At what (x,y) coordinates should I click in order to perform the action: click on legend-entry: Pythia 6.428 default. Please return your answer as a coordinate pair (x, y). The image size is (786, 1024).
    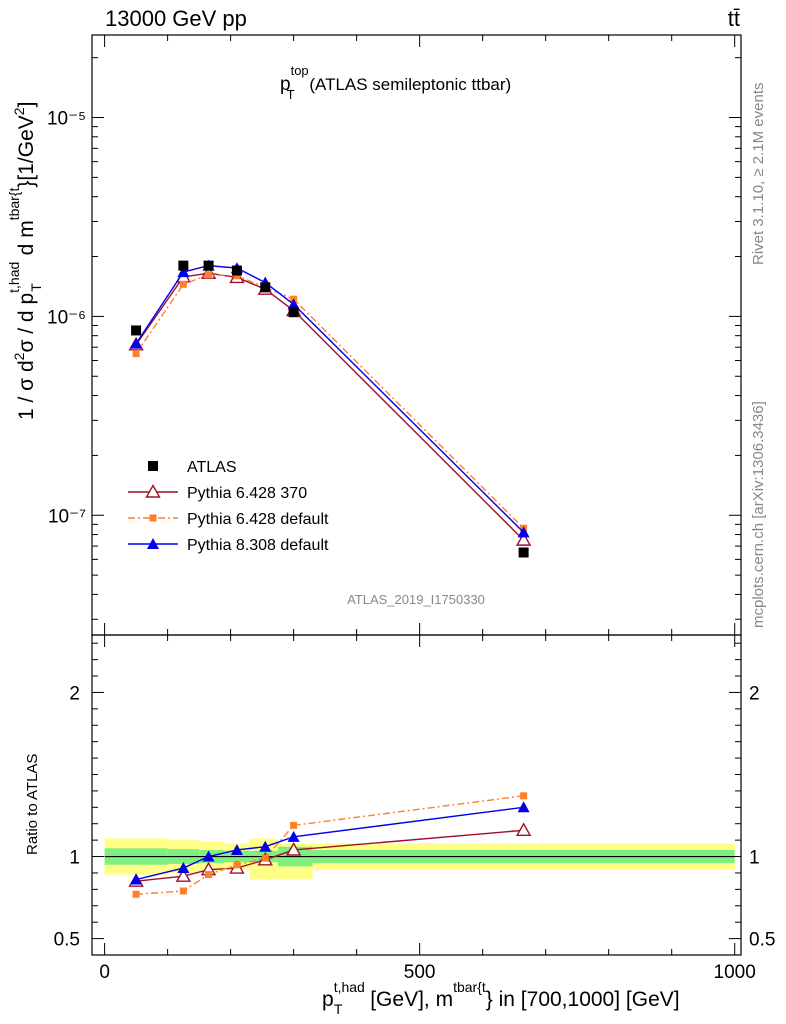
    Looking at the image, I should click on (228, 519).